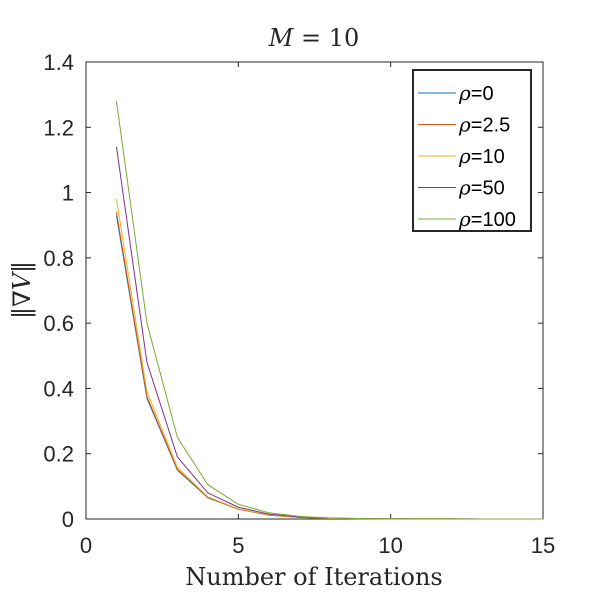 Image resolution: width=600 pixels, height=600 pixels. I want to click on legend-label: ρ=100, so click(487, 219).